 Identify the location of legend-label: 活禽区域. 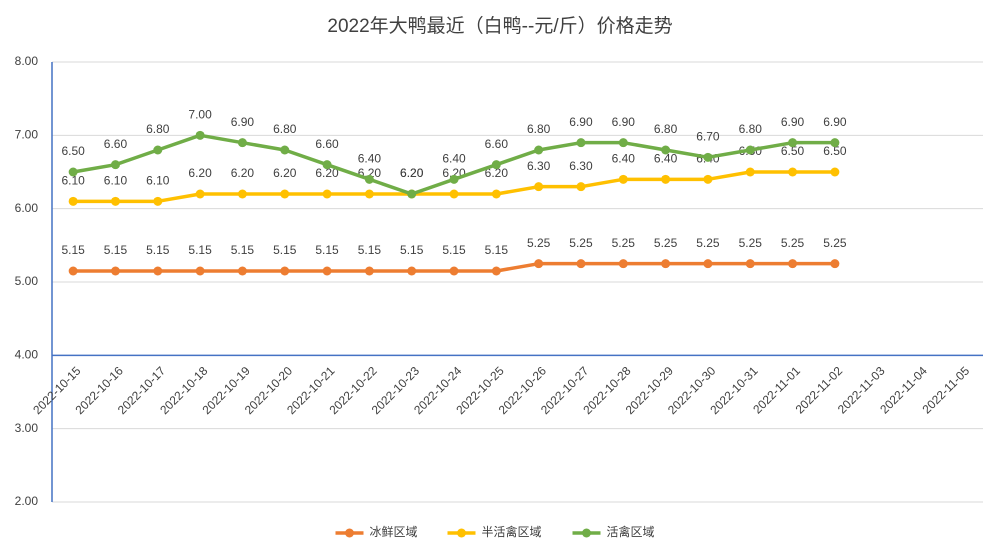
(631, 531).